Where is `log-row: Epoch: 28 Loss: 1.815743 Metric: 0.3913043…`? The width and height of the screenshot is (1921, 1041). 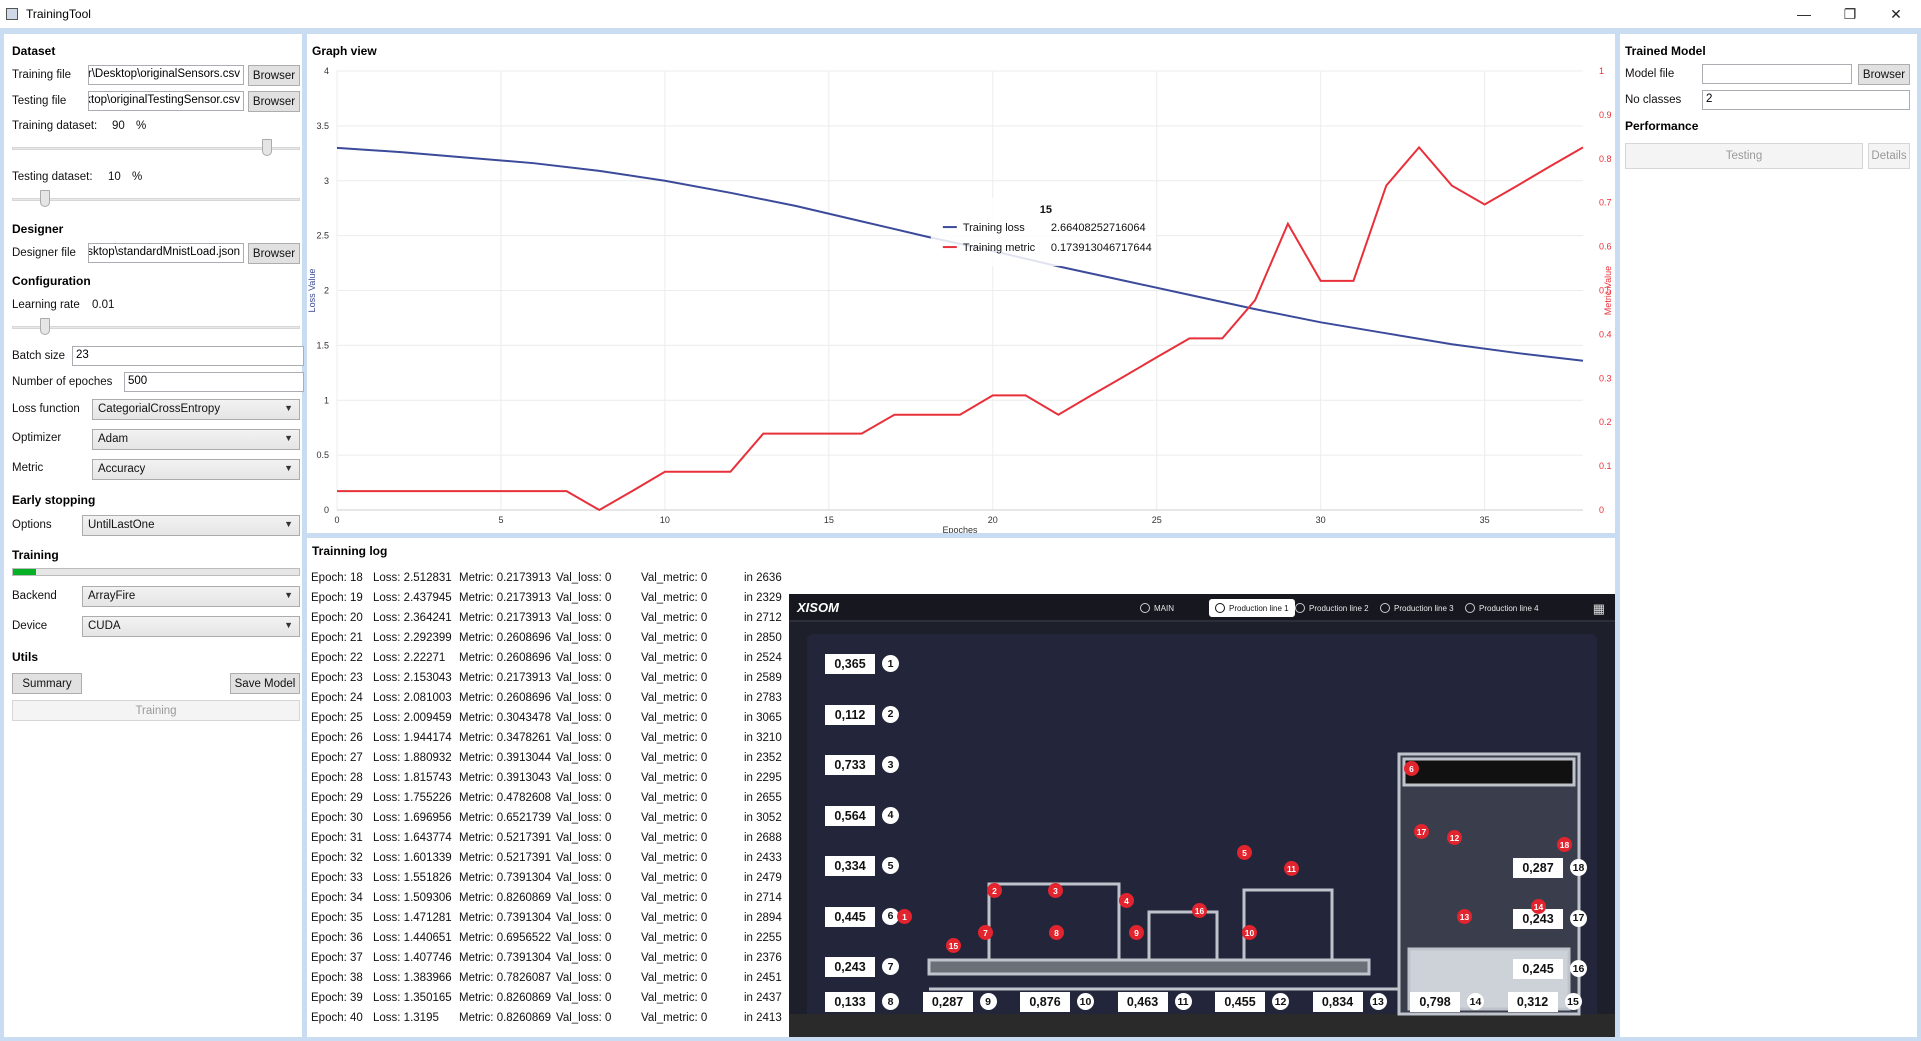 log-row: Epoch: 28 Loss: 1.815743 Metric: 0.3913043… is located at coordinates (553, 778).